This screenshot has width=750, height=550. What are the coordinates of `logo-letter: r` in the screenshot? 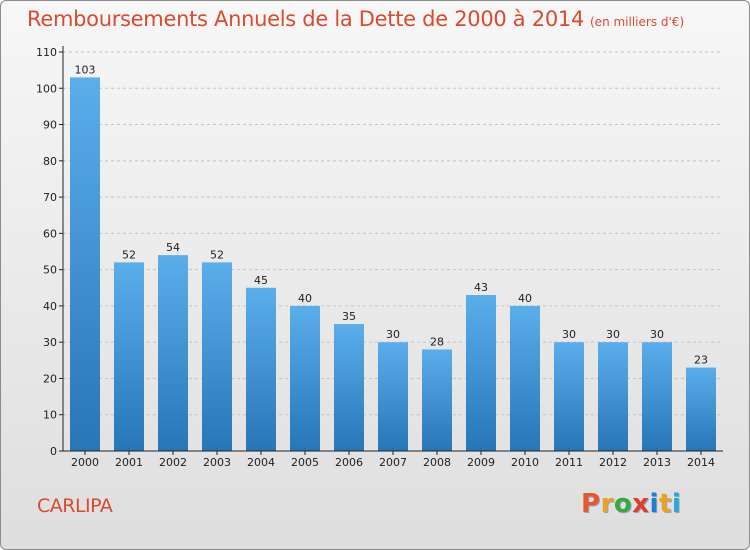 It's located at (607, 504).